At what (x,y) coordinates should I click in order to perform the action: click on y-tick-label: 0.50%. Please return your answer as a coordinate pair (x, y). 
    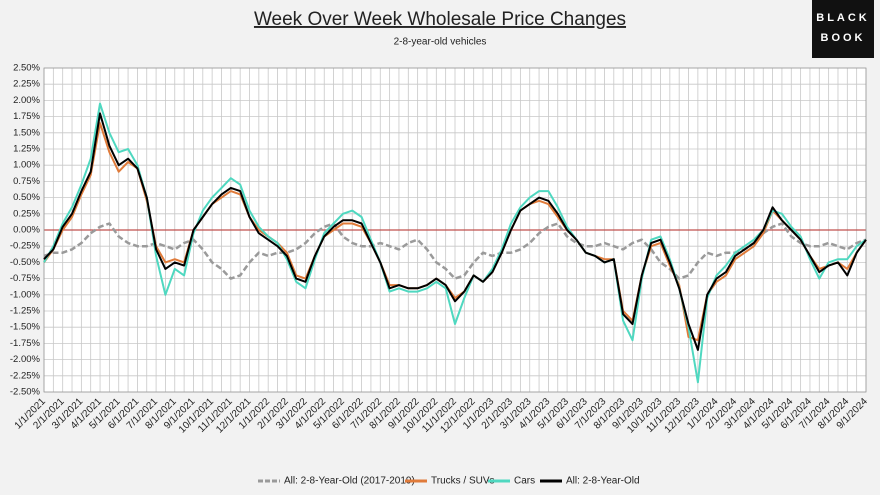
    Looking at the image, I should click on (26, 197).